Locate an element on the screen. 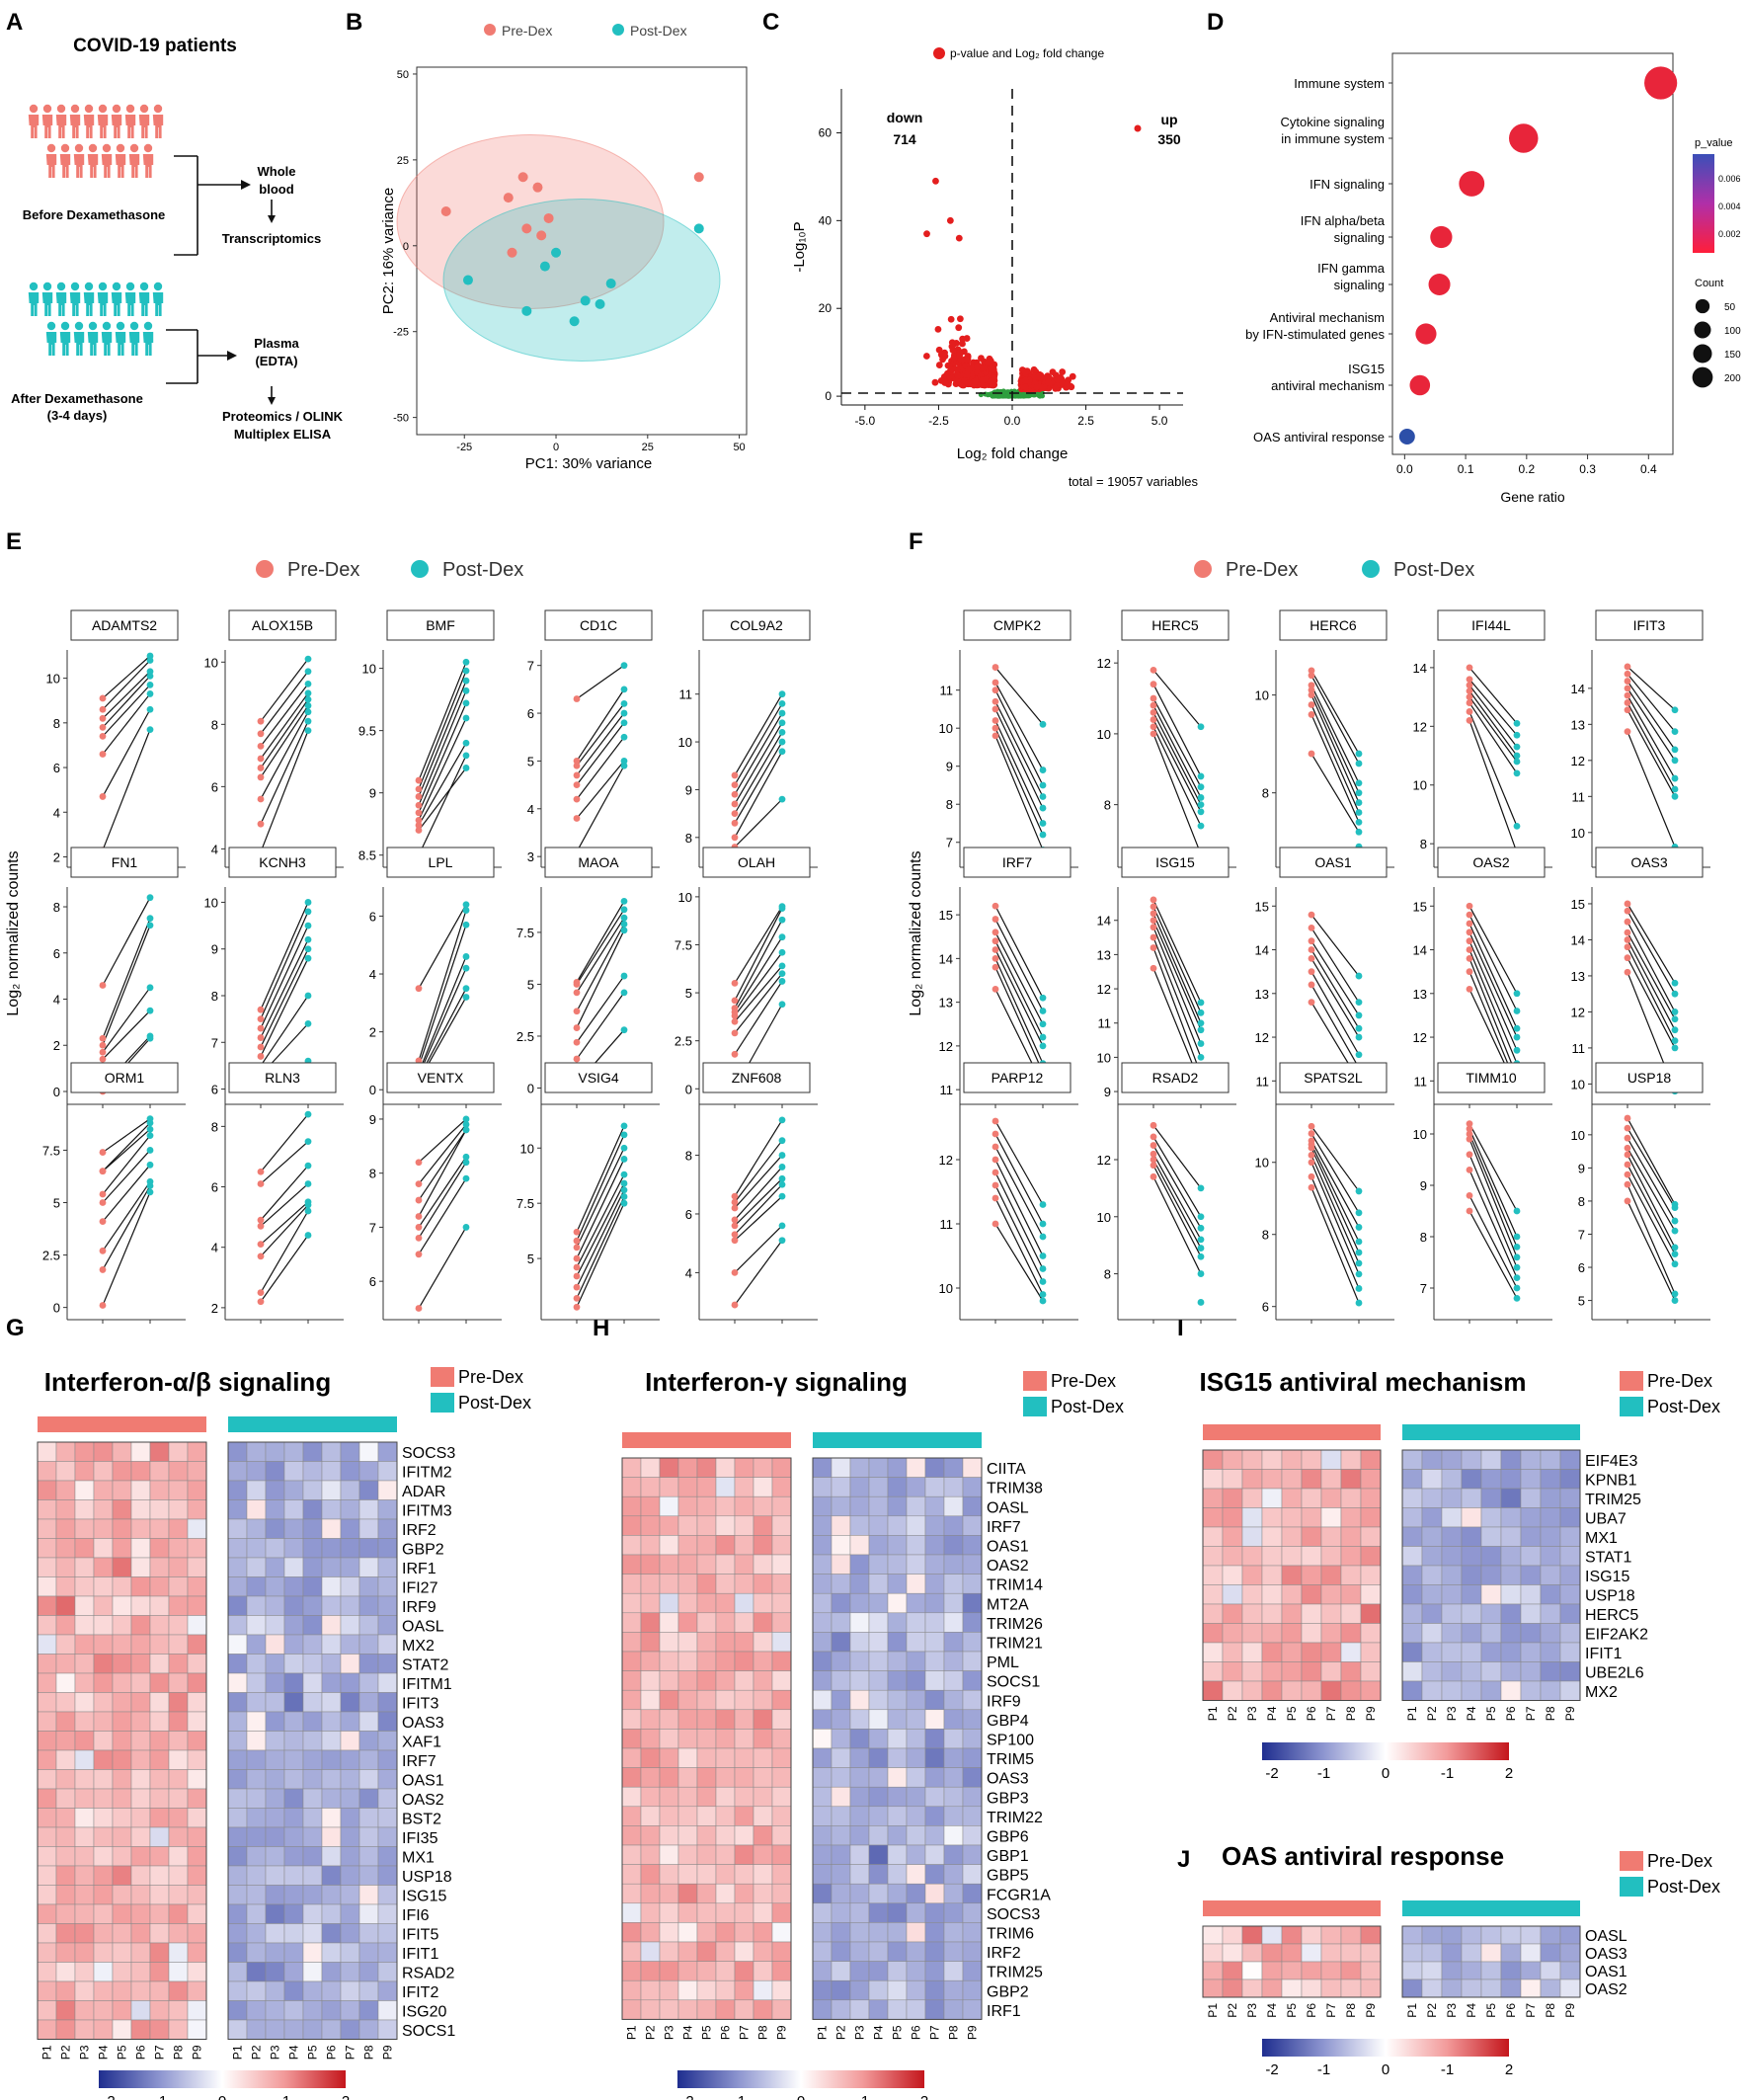  color-scale-label: -1 is located at coordinates (284, 2096).